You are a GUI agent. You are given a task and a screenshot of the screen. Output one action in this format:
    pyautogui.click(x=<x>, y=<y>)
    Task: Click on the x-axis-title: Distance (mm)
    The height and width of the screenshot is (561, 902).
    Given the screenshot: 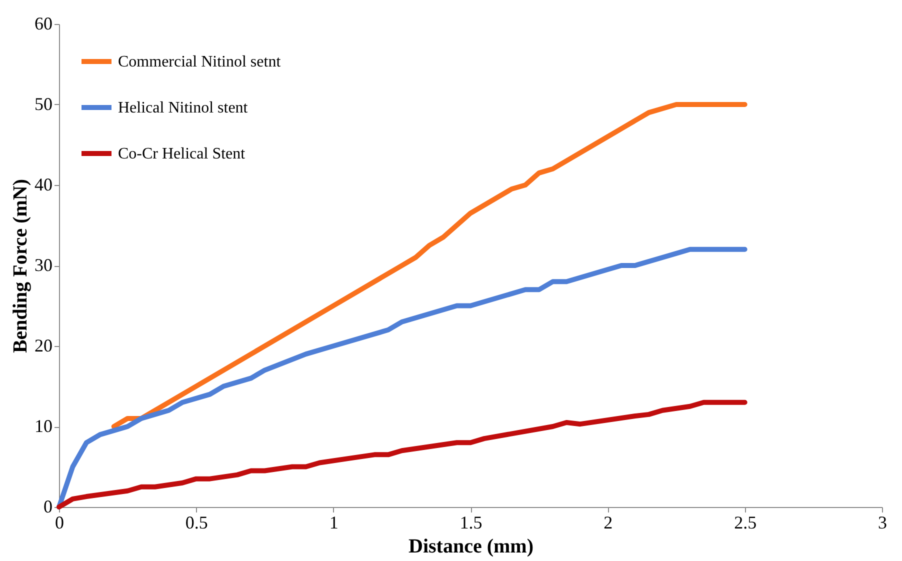 What is the action you would take?
    pyautogui.click(x=471, y=547)
    